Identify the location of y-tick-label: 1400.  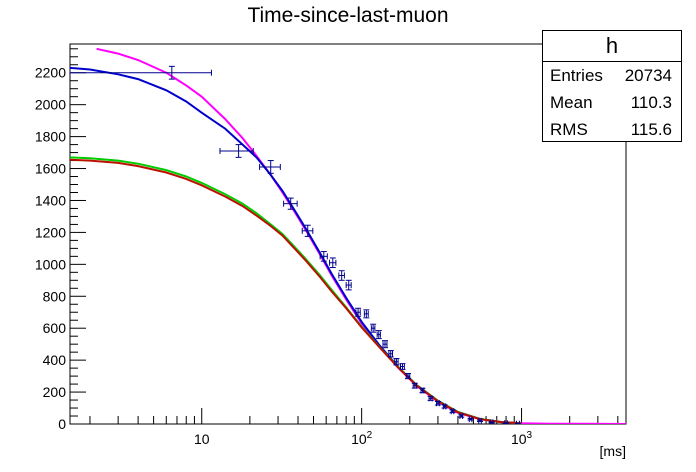
(50, 200).